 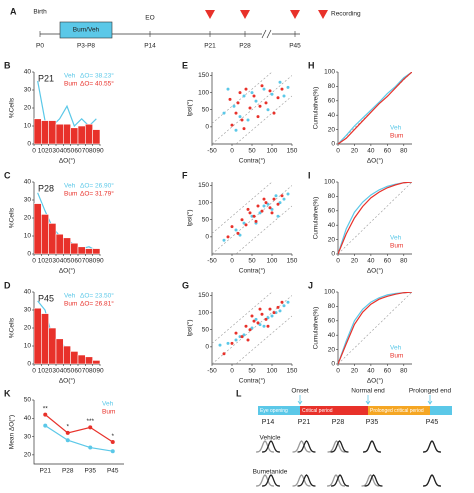 What do you see at coordinates (268, 422) in the screenshot?
I see `age-label: P14` at bounding box center [268, 422].